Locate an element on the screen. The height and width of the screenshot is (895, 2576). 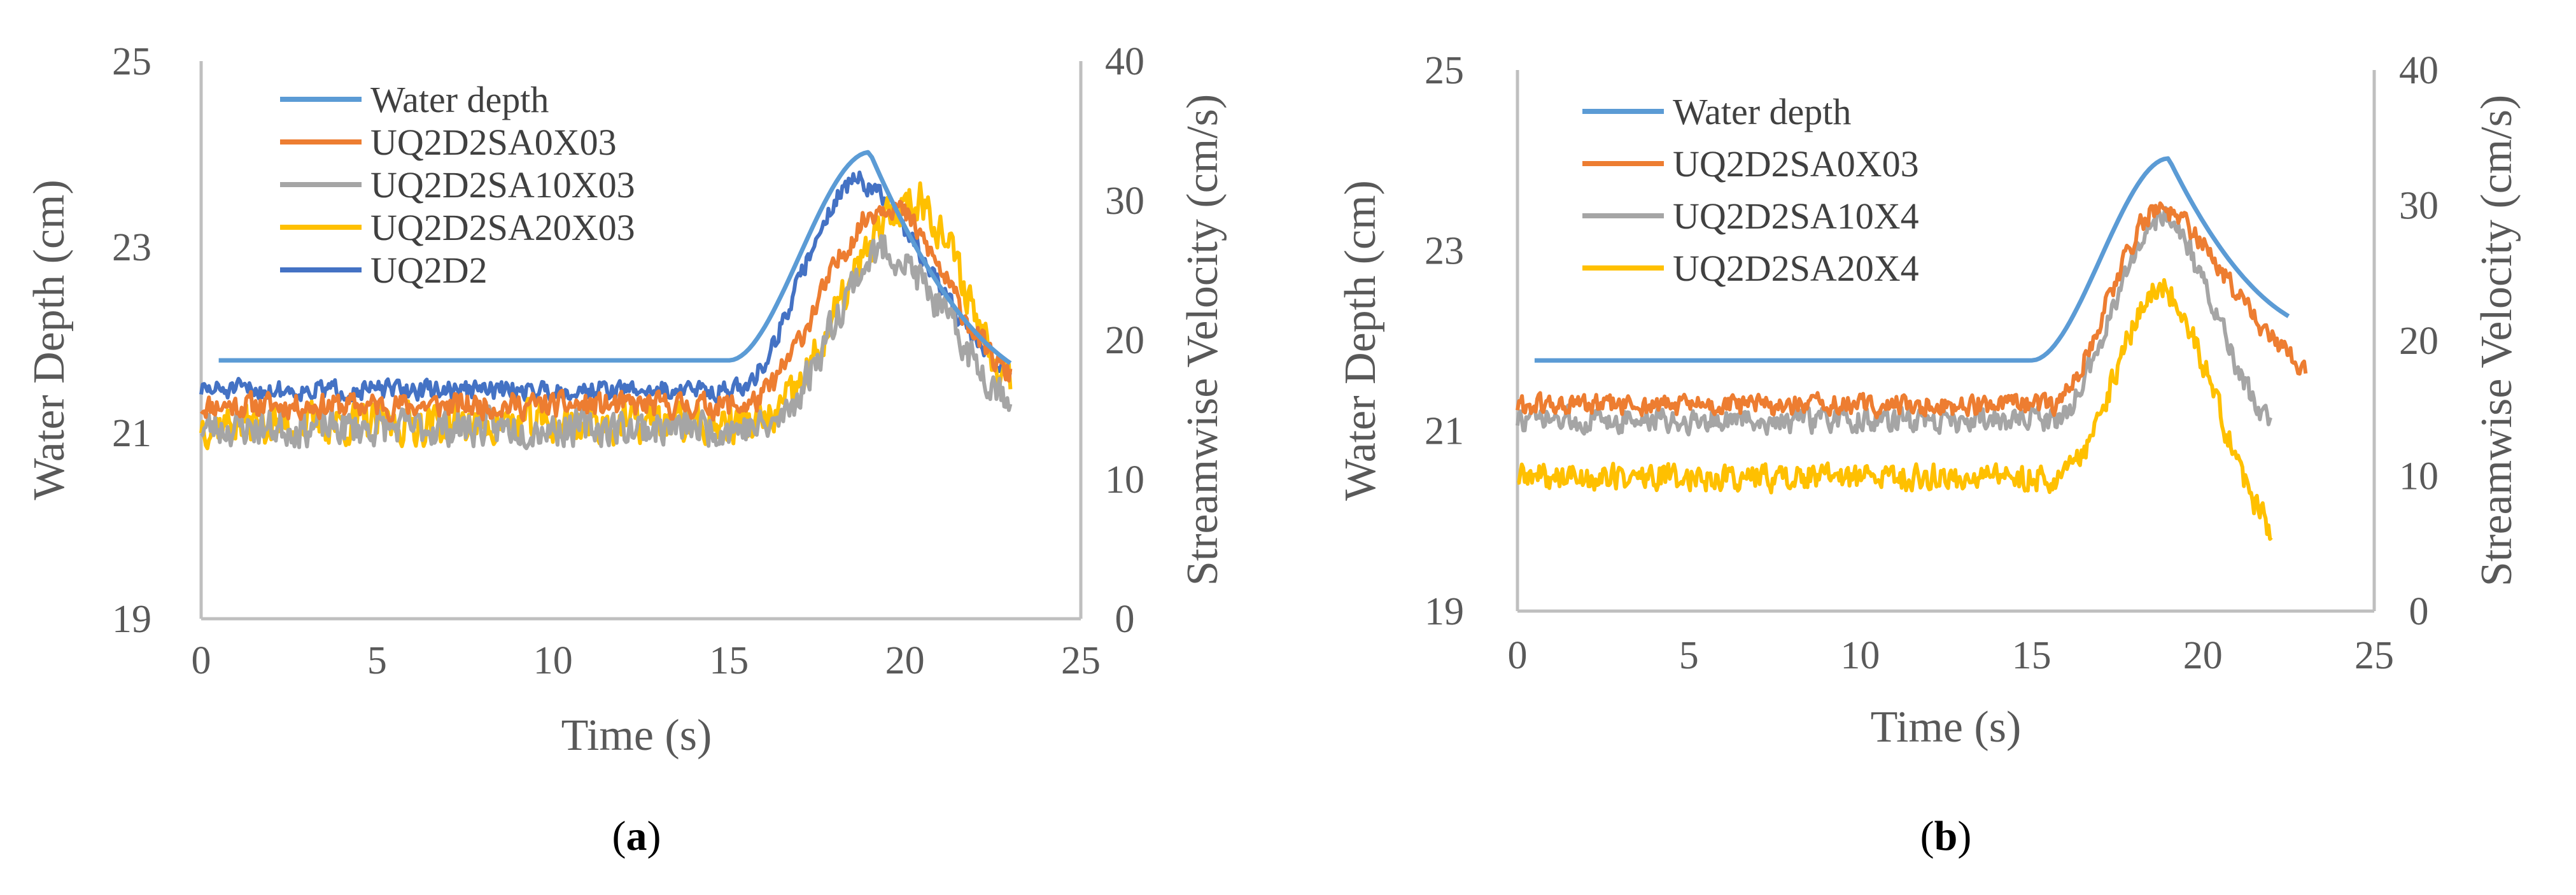
series-line-uq2d2sa20x4 is located at coordinates (1895, 410).